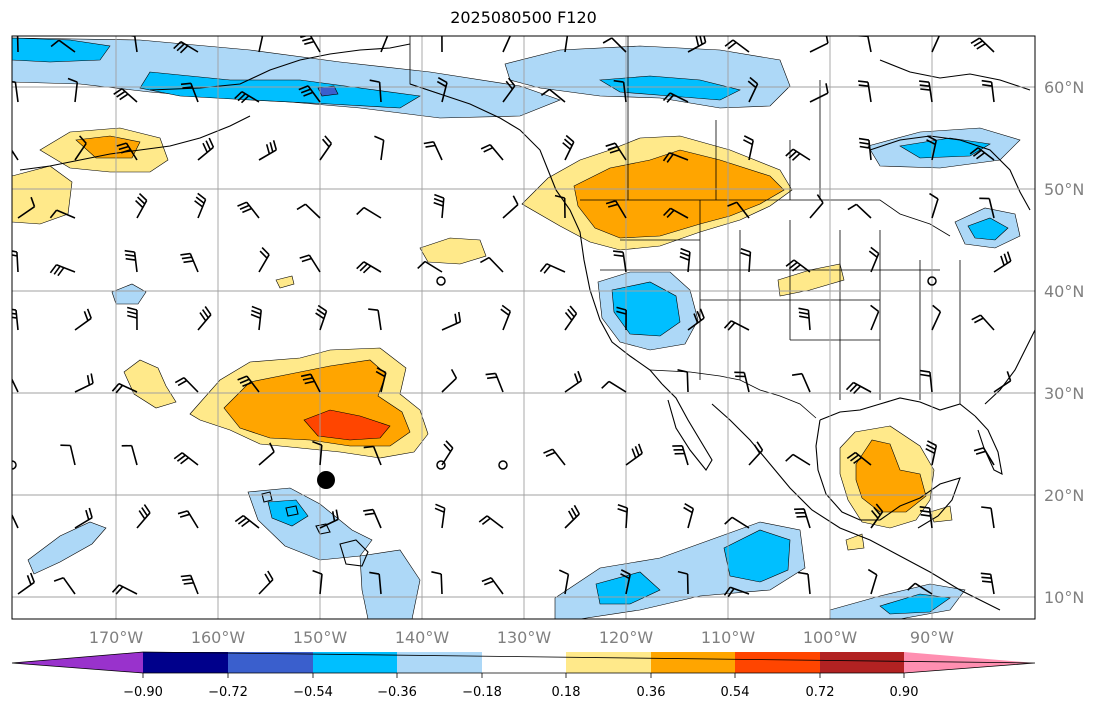 The image size is (1105, 712). I want to click on island-hawaii-big, so click(354, 553).